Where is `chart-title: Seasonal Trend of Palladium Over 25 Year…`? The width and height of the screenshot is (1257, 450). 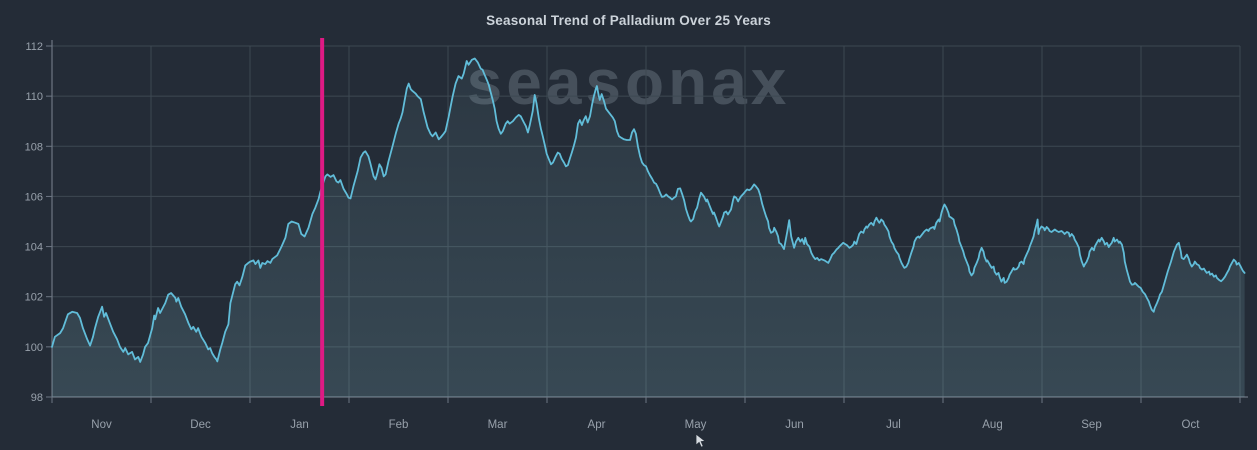
chart-title: Seasonal Trend of Palladium Over 25 Year… is located at coordinates (628, 20).